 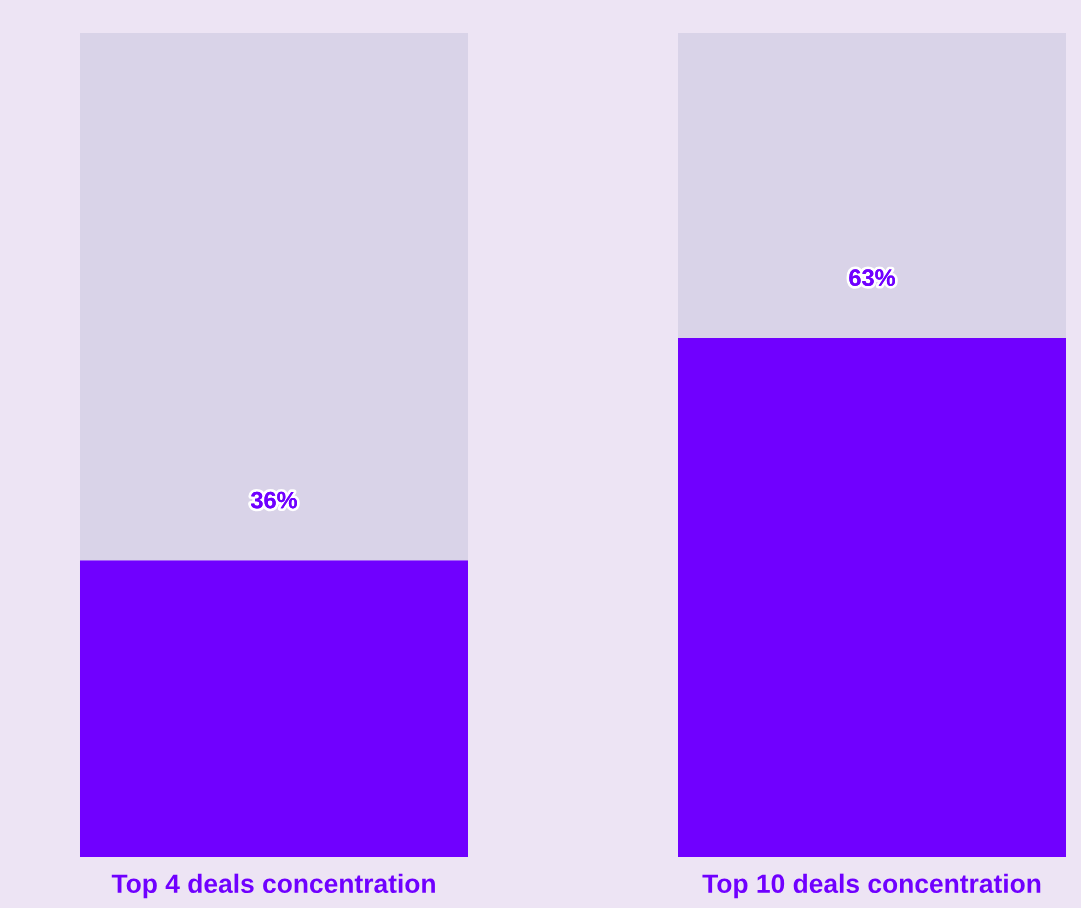 What do you see at coordinates (273, 886) in the screenshot?
I see `x-tick-label: Top 4 deals concentration` at bounding box center [273, 886].